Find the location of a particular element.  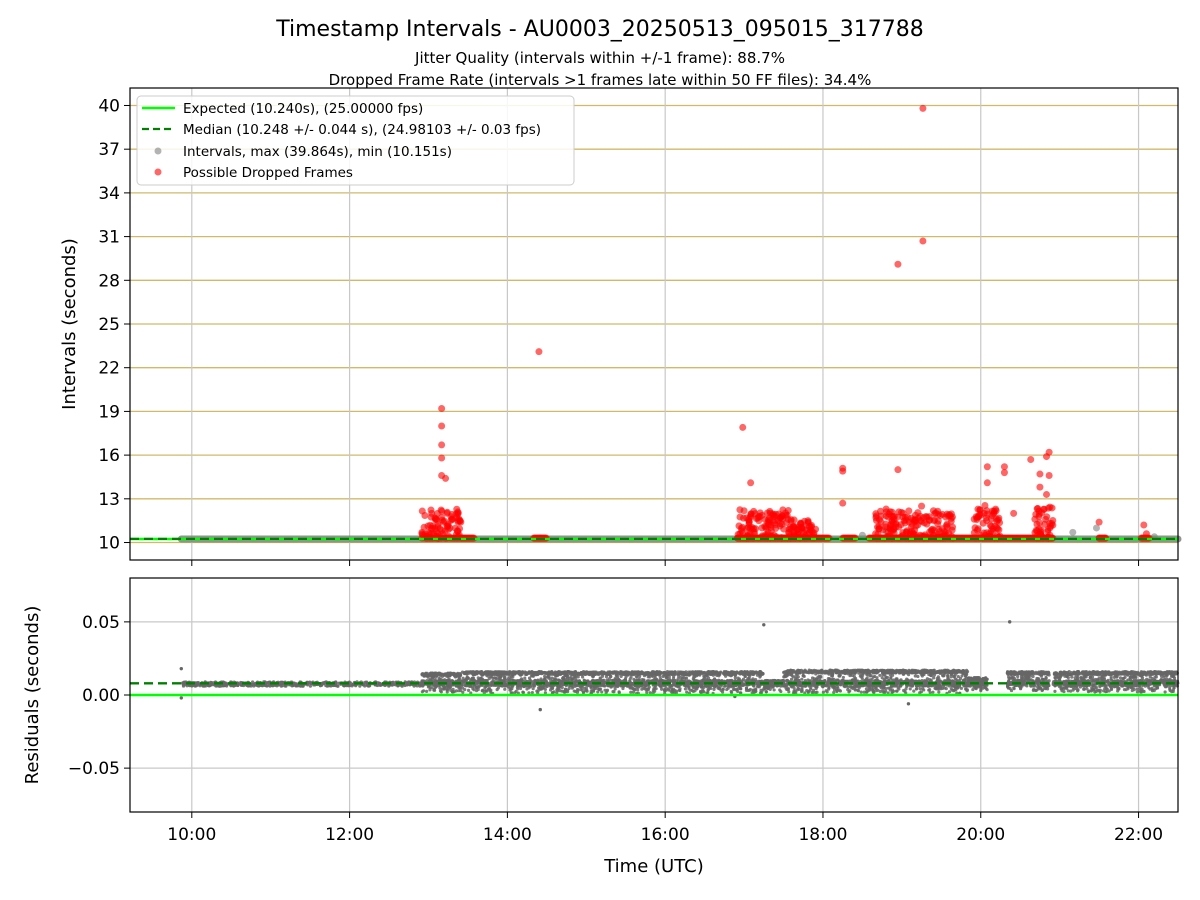

residuals-xtick-label: 10:00 is located at coordinates (191, 835).